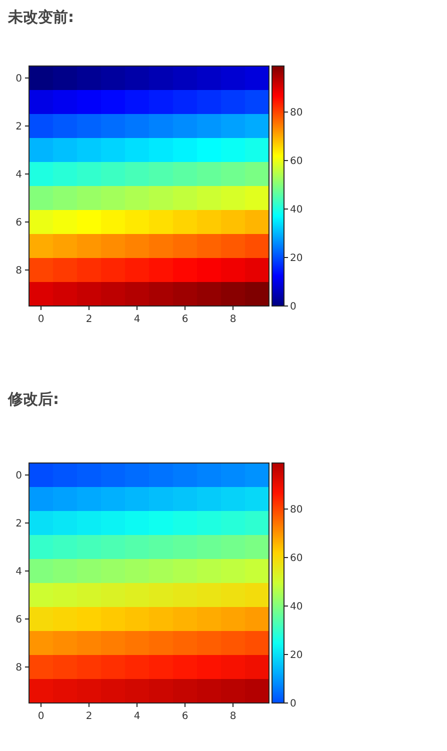 The width and height of the screenshot is (447, 751). What do you see at coordinates (33, 399) in the screenshot?
I see `chart-title: 修改后:` at bounding box center [33, 399].